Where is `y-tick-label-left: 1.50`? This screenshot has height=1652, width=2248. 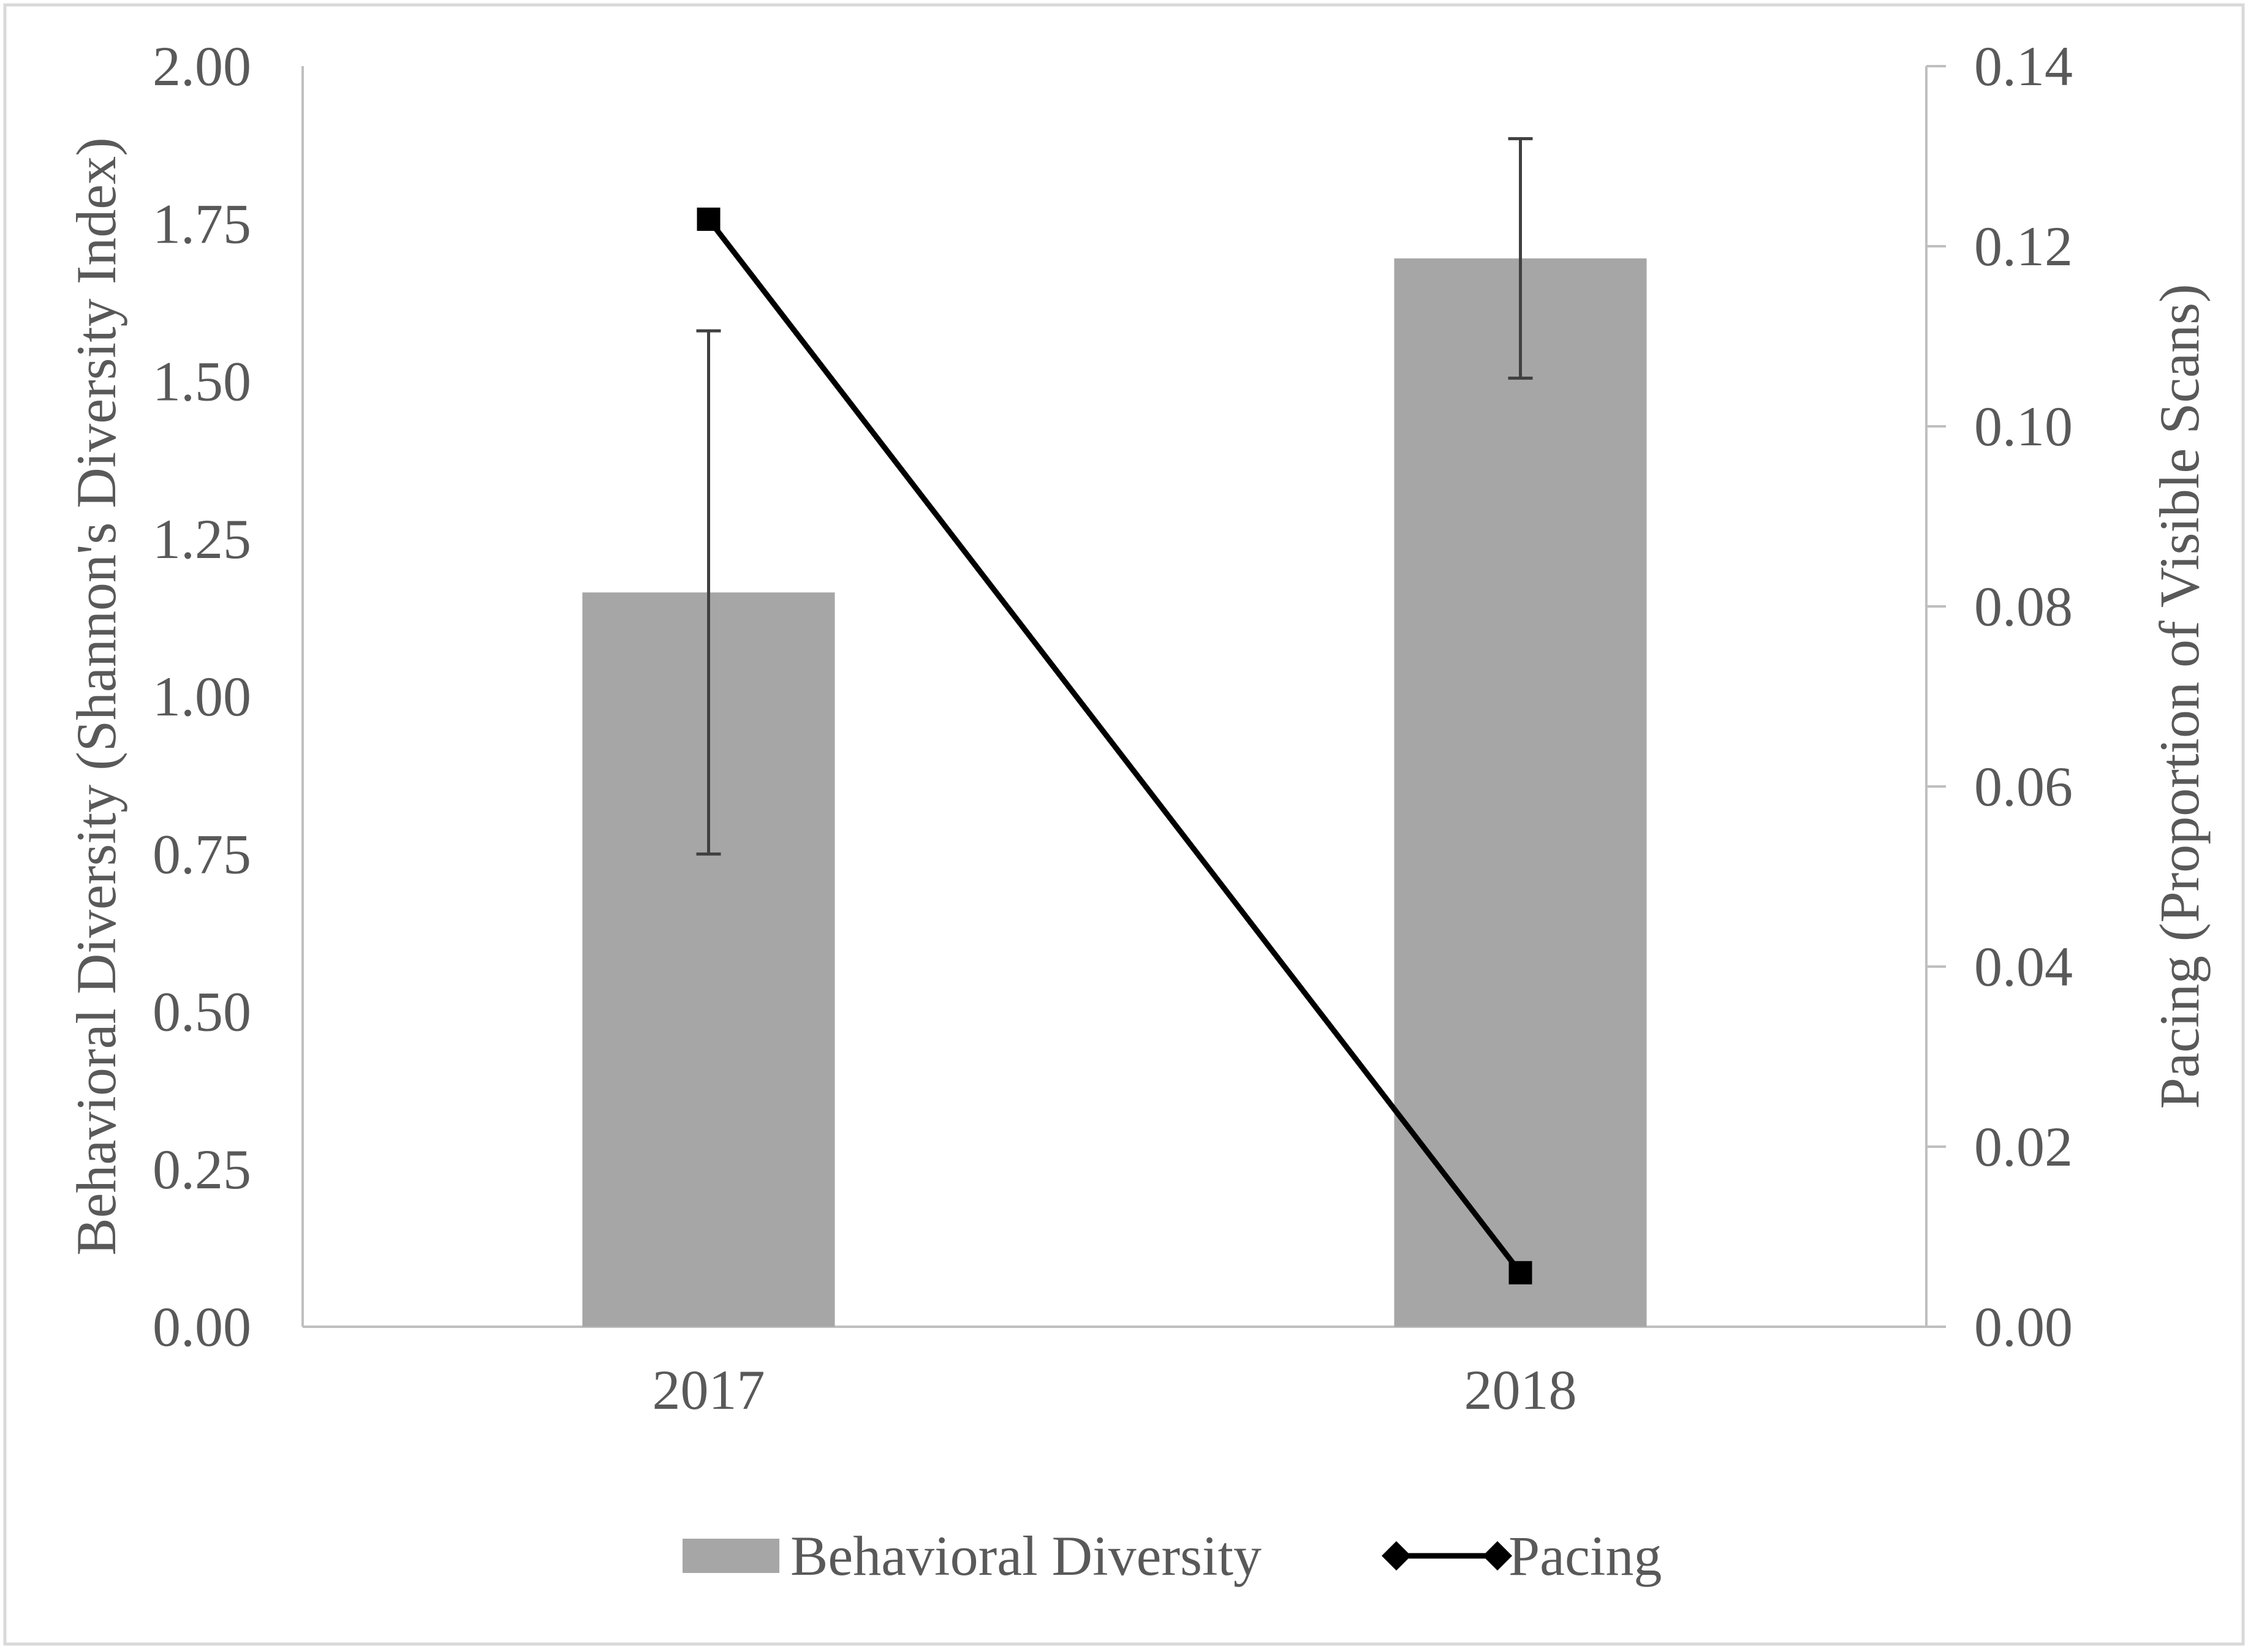 y-tick-label-left: 1.50 is located at coordinates (202, 381).